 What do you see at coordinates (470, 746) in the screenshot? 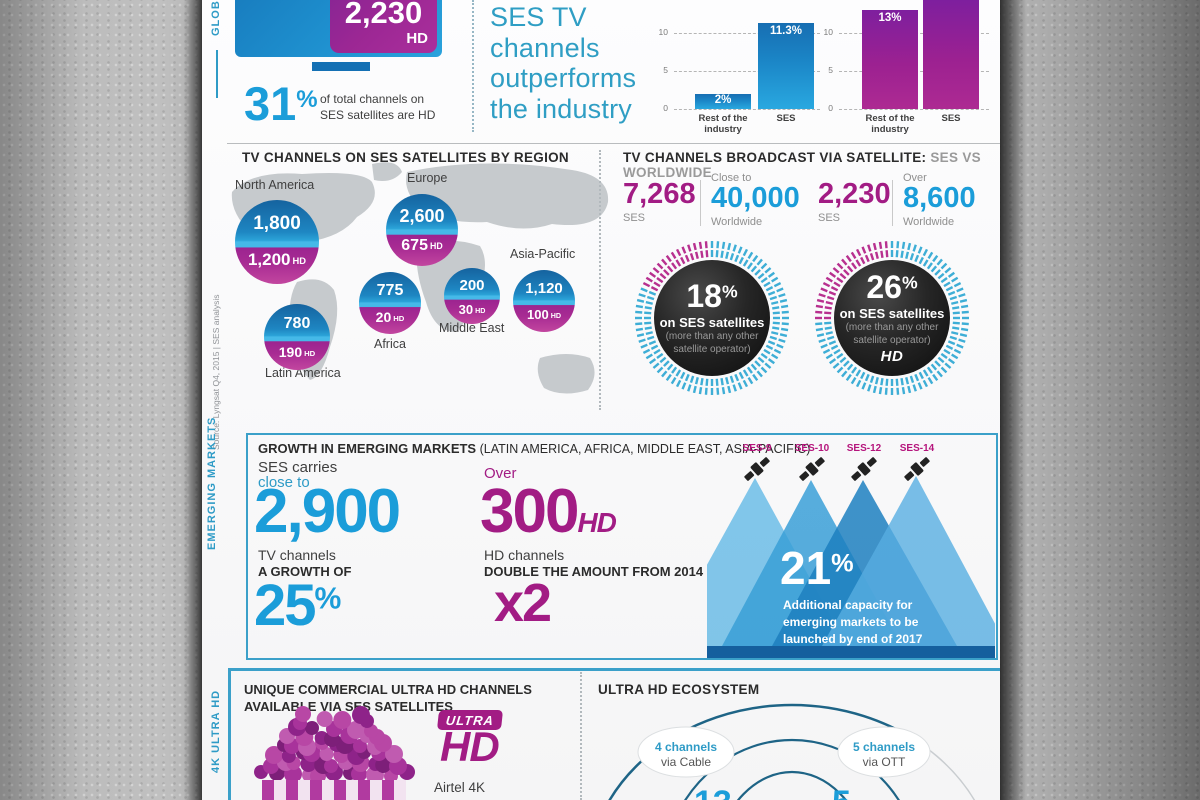
I see `ultra-hd-logo-hd: HD` at bounding box center [470, 746].